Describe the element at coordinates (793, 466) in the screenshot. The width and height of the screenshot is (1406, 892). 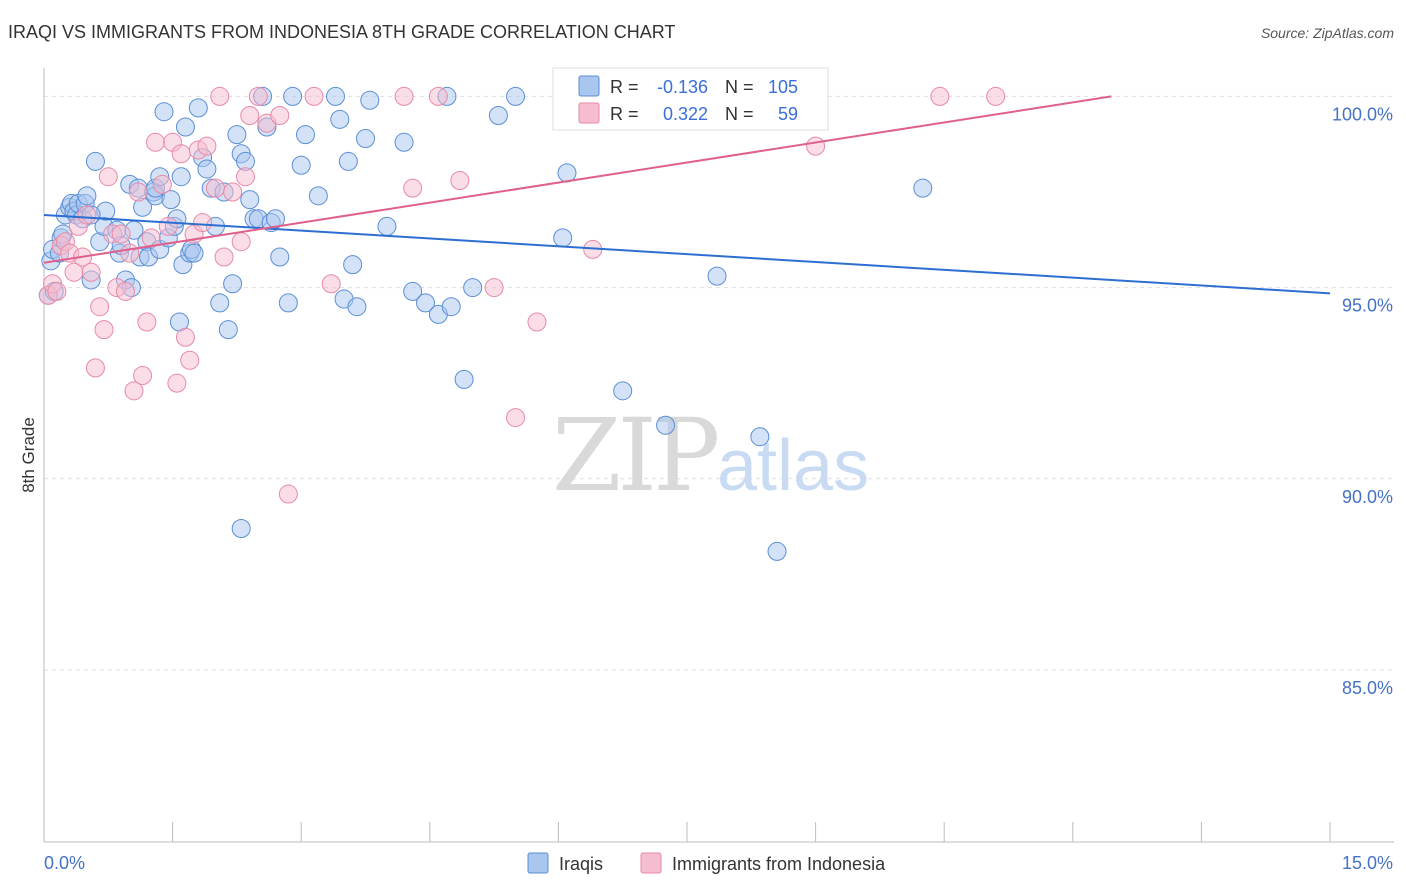
I see `watermark-atlas: atlas` at that location.